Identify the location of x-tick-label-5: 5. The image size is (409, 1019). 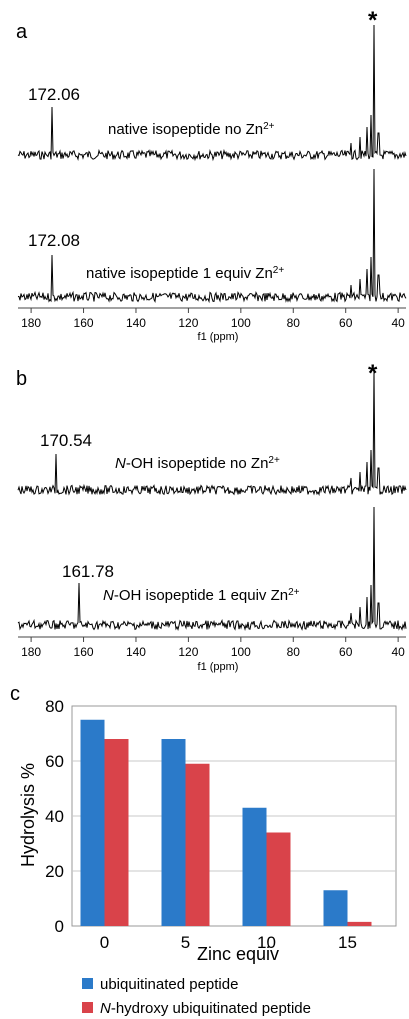
(185, 942).